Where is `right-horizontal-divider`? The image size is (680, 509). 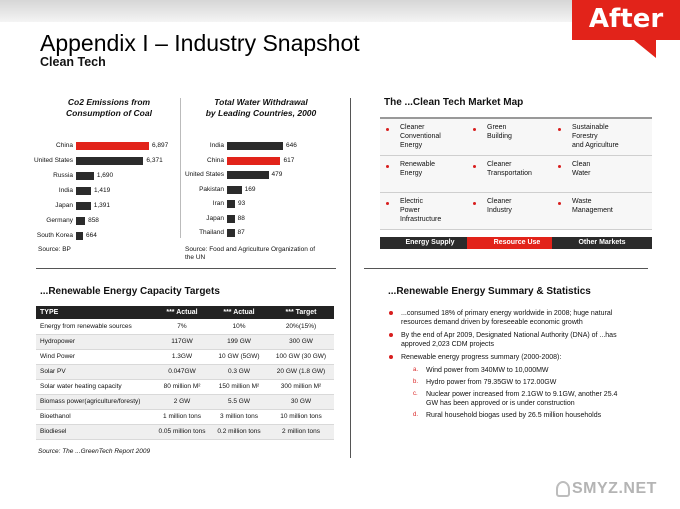
right-horizontal-divider is located at coordinates (506, 268).